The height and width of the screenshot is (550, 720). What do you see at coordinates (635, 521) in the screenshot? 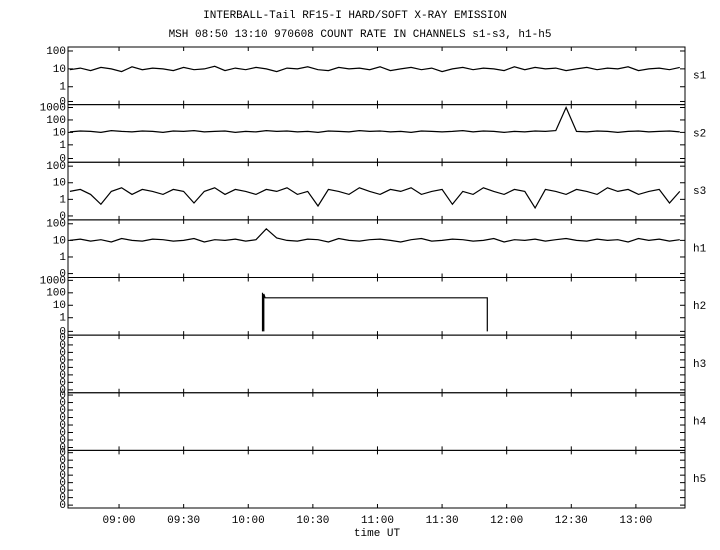
I see `x-tick-label: 13:00` at bounding box center [635, 521].